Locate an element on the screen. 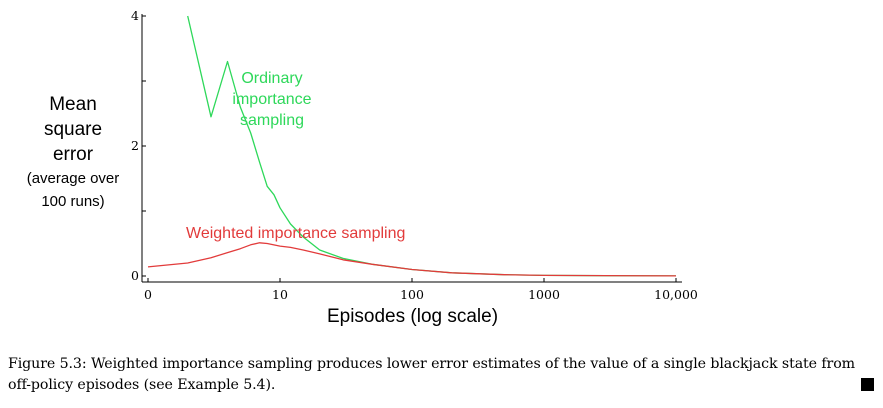  x-tick-label-4: 10,000 is located at coordinates (676, 294).